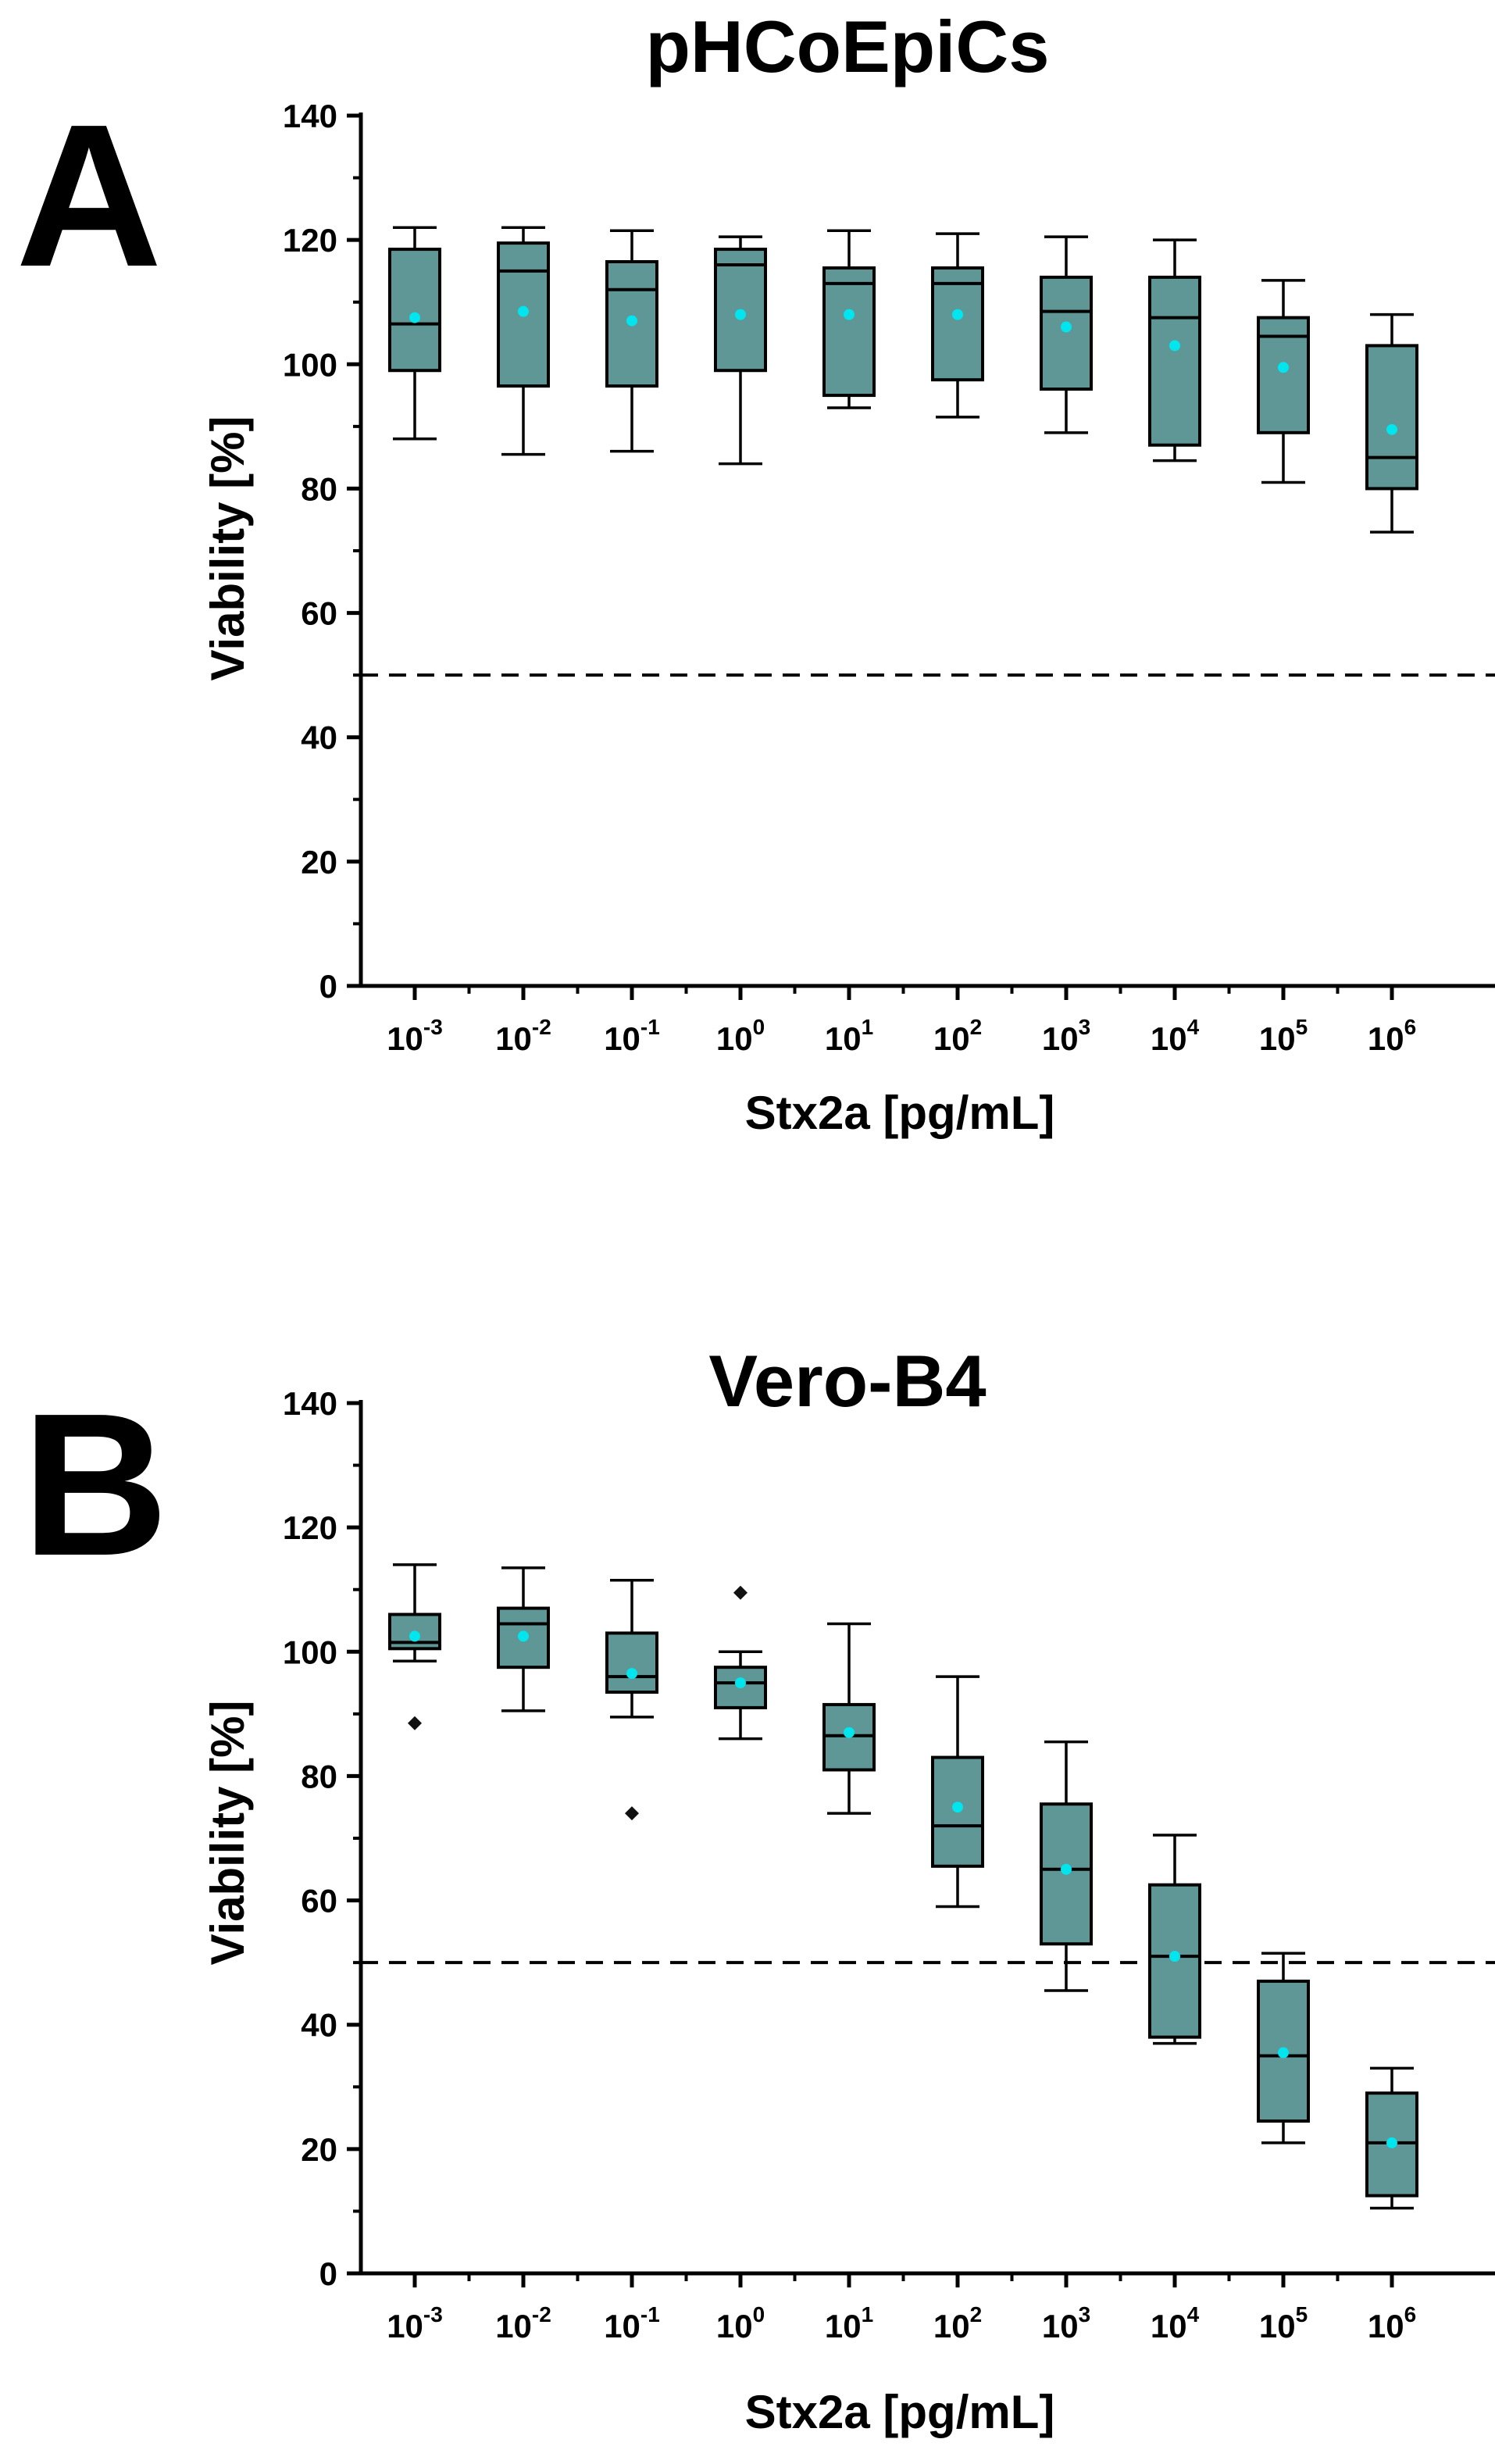 The height and width of the screenshot is (2464, 1495). I want to click on x-tick-label: 10⁻¹, so click(632, 2323).